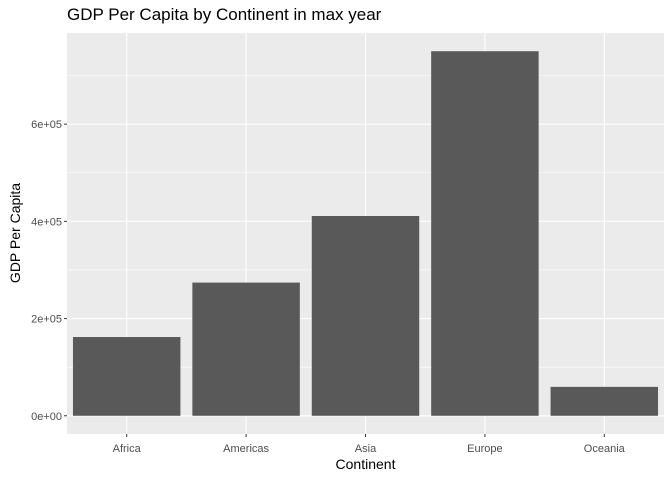 The image size is (672, 480). What do you see at coordinates (46, 320) in the screenshot?
I see `y-tick-label: 2e+05` at bounding box center [46, 320].